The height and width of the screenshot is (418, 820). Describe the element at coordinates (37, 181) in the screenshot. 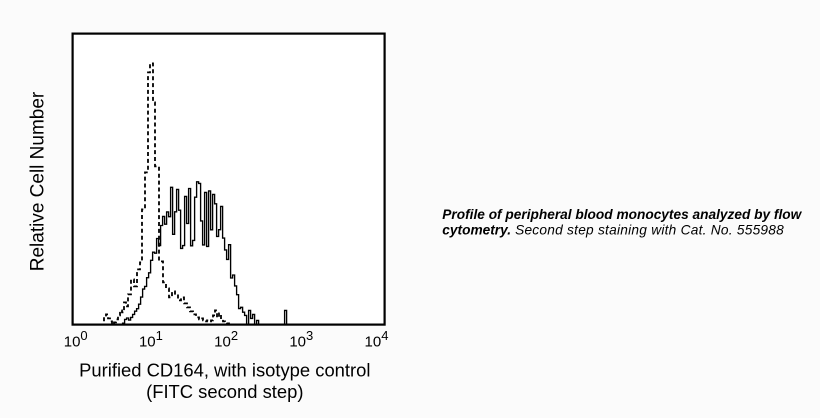

I see `svg-text: Relative Cell Number` at that location.